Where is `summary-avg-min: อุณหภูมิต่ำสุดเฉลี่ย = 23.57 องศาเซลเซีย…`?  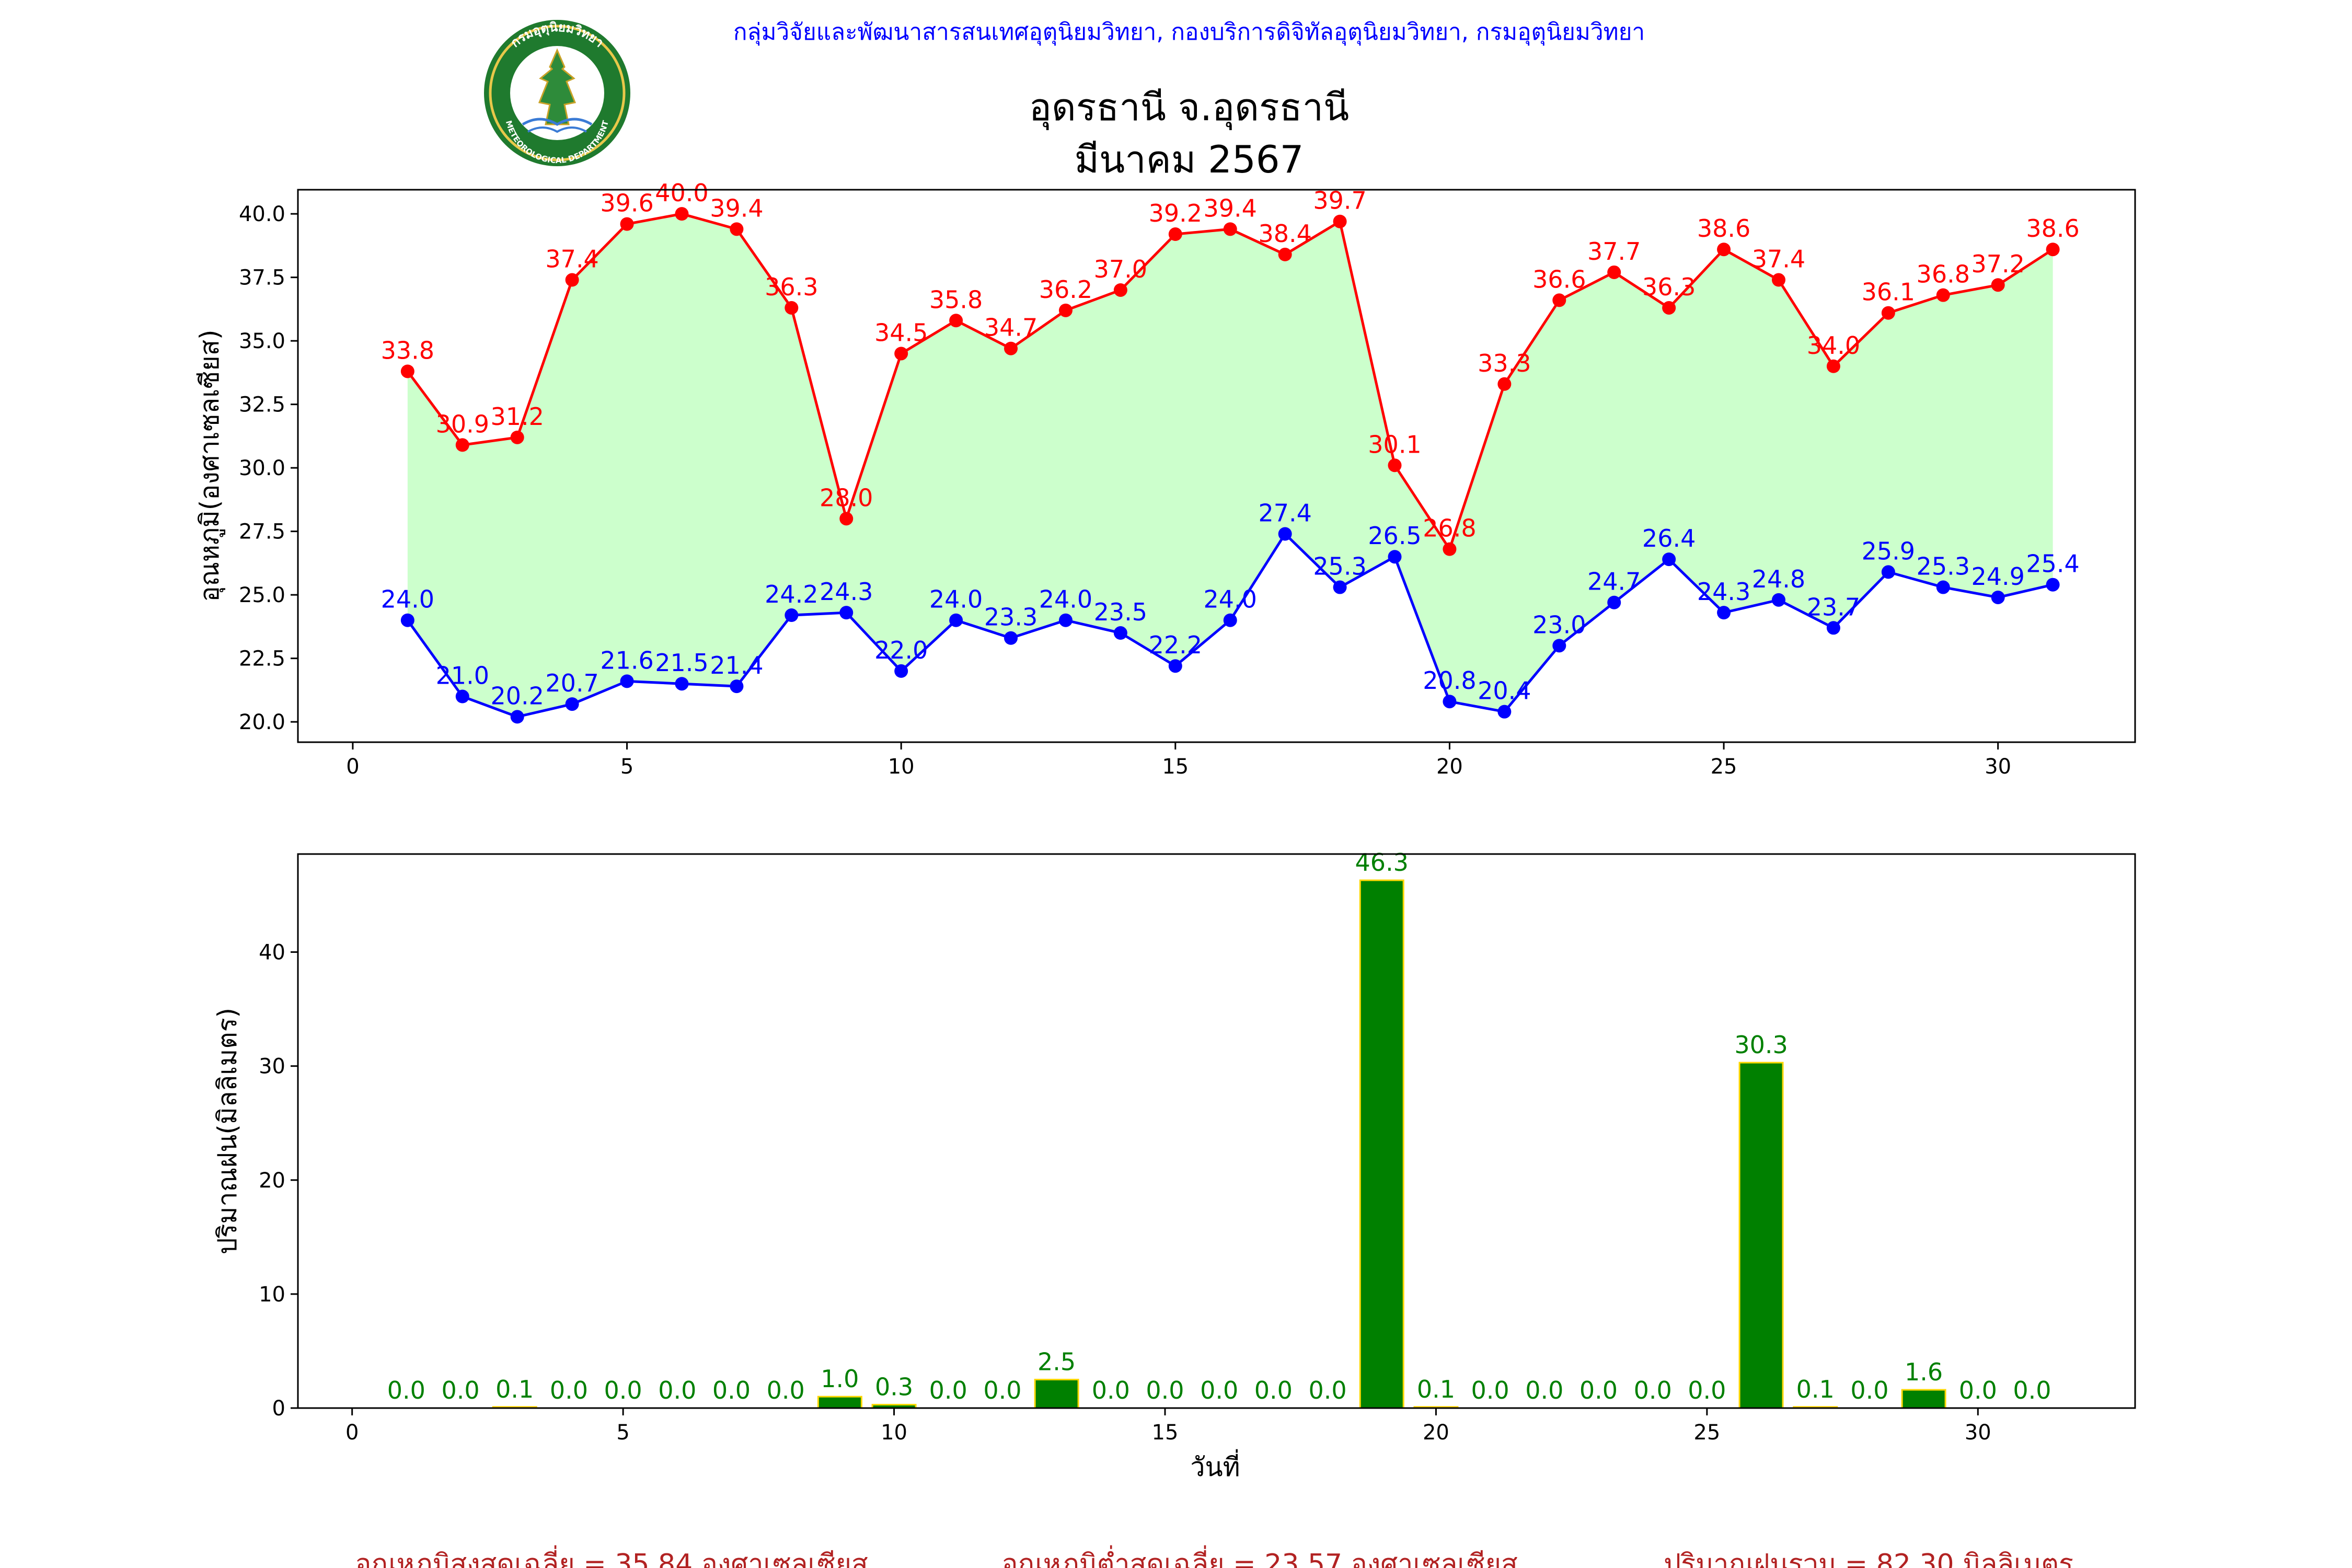
summary-avg-min: อุณหภูมิต่ำสุดเฉลี่ย = 23.57 องศาเซลเซีย… is located at coordinates (1259, 1556).